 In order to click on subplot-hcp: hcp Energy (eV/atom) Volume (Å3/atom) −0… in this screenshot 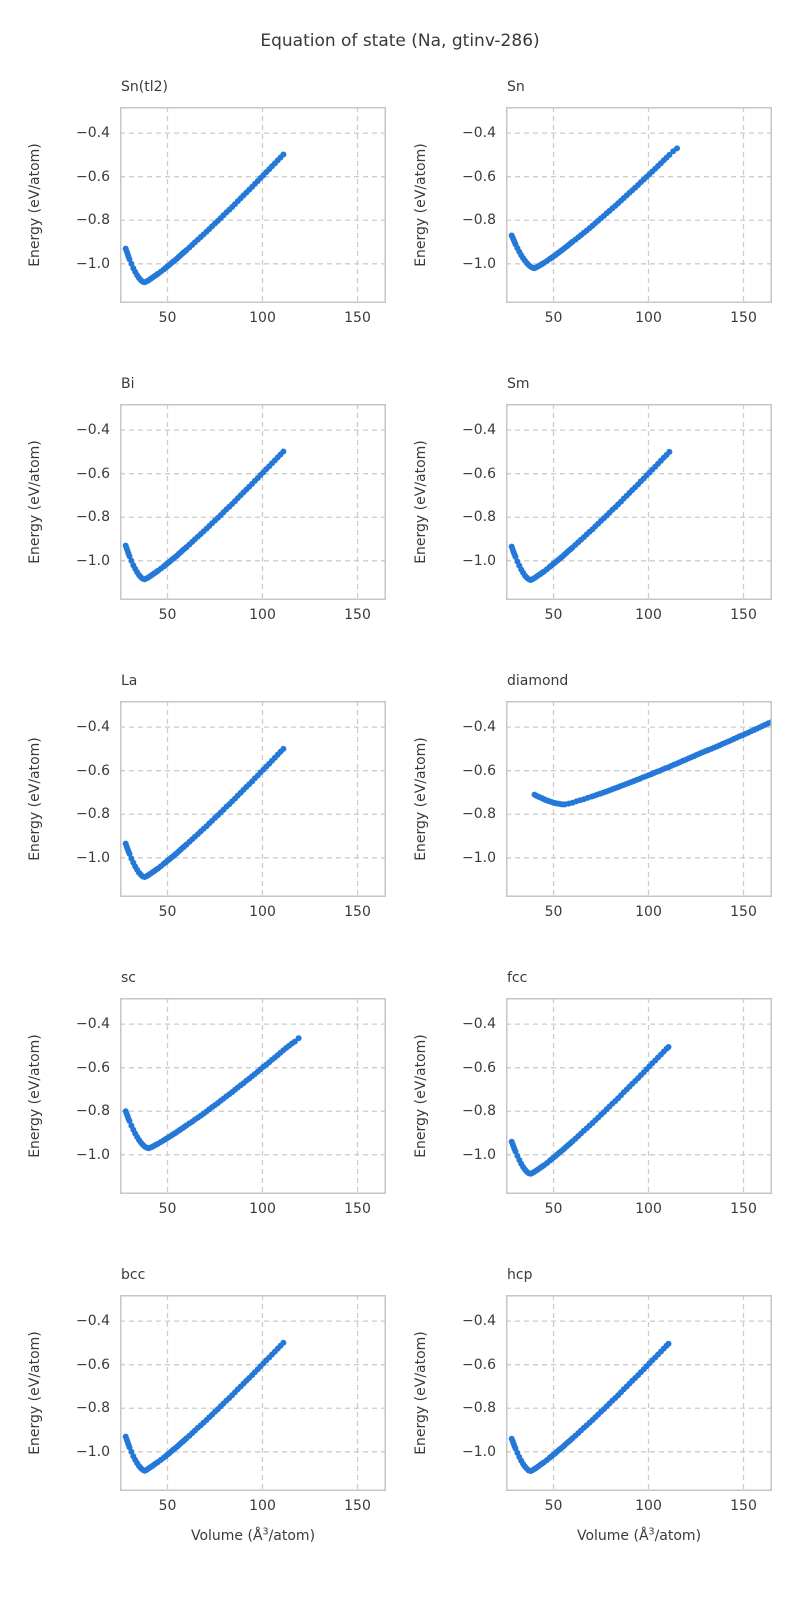, I will do `click(592, 1405)`.